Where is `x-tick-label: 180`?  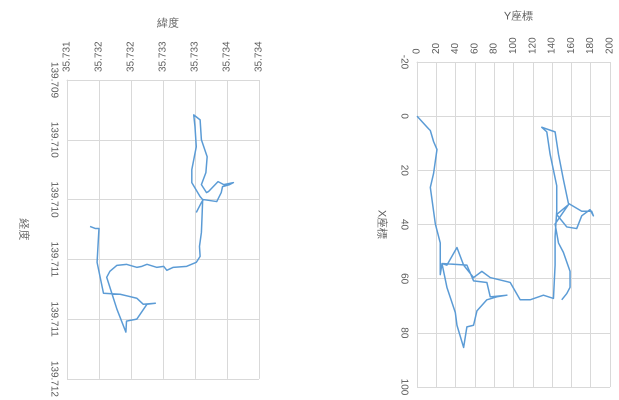
x-tick-label: 180 is located at coordinates (590, 45).